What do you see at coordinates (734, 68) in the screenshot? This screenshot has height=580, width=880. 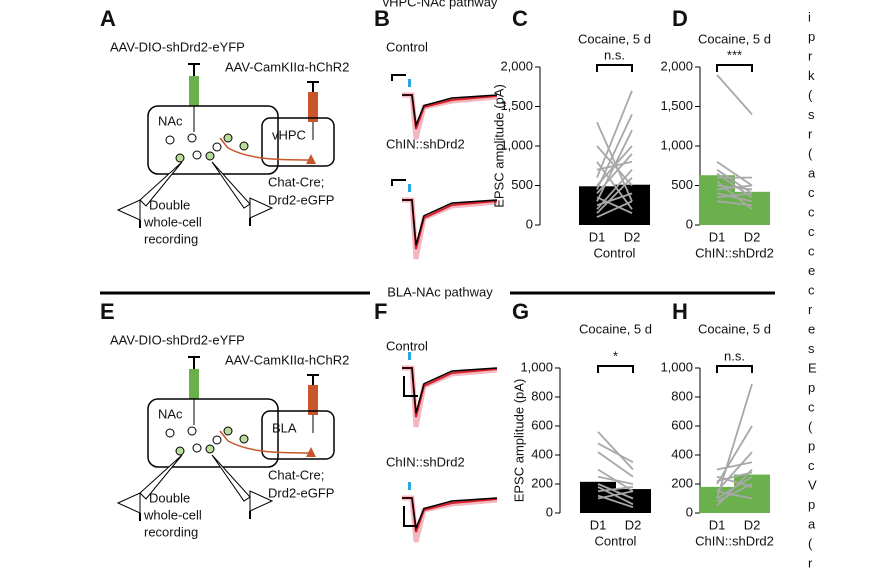 I see `sig-bracket` at bounding box center [734, 68].